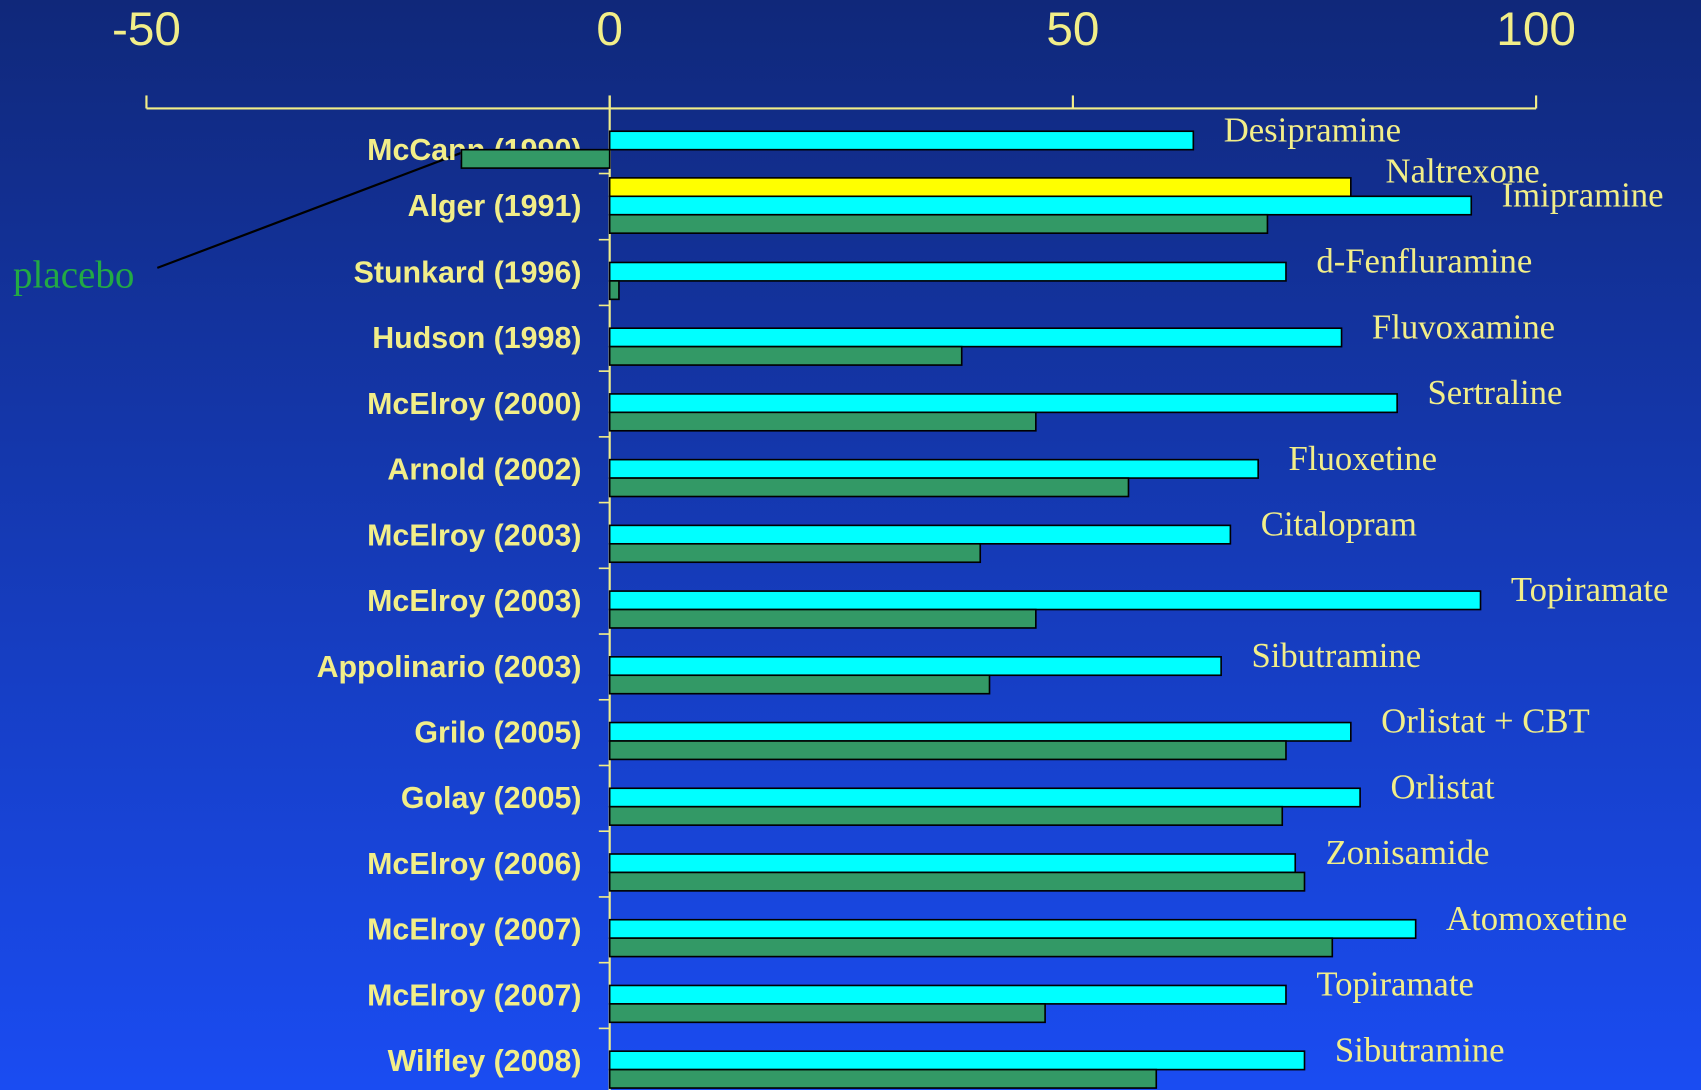 This screenshot has height=1090, width=1701. What do you see at coordinates (1408, 852) in the screenshot?
I see `drug-label: Zonisamide` at bounding box center [1408, 852].